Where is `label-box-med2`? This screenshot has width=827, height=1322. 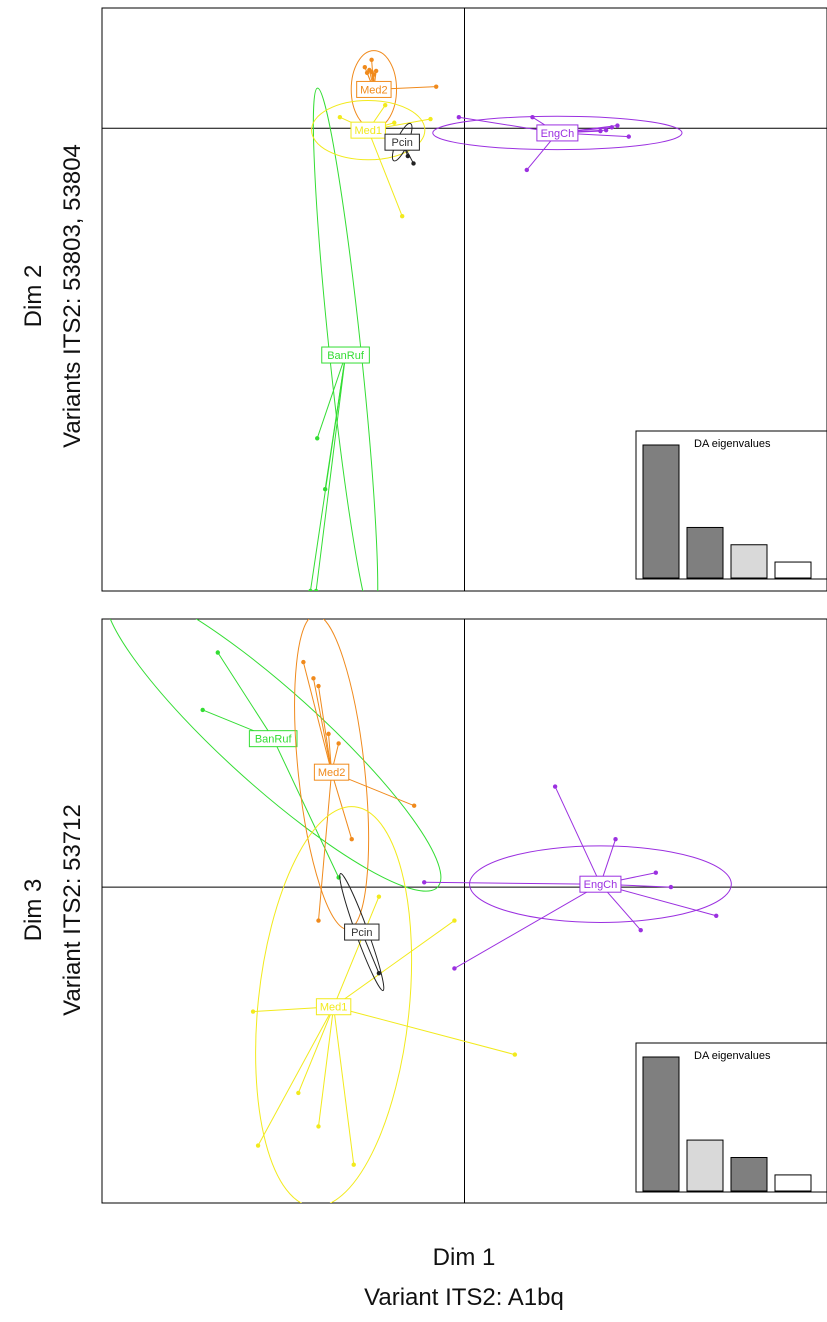 label-box-med2 is located at coordinates (331, 772).